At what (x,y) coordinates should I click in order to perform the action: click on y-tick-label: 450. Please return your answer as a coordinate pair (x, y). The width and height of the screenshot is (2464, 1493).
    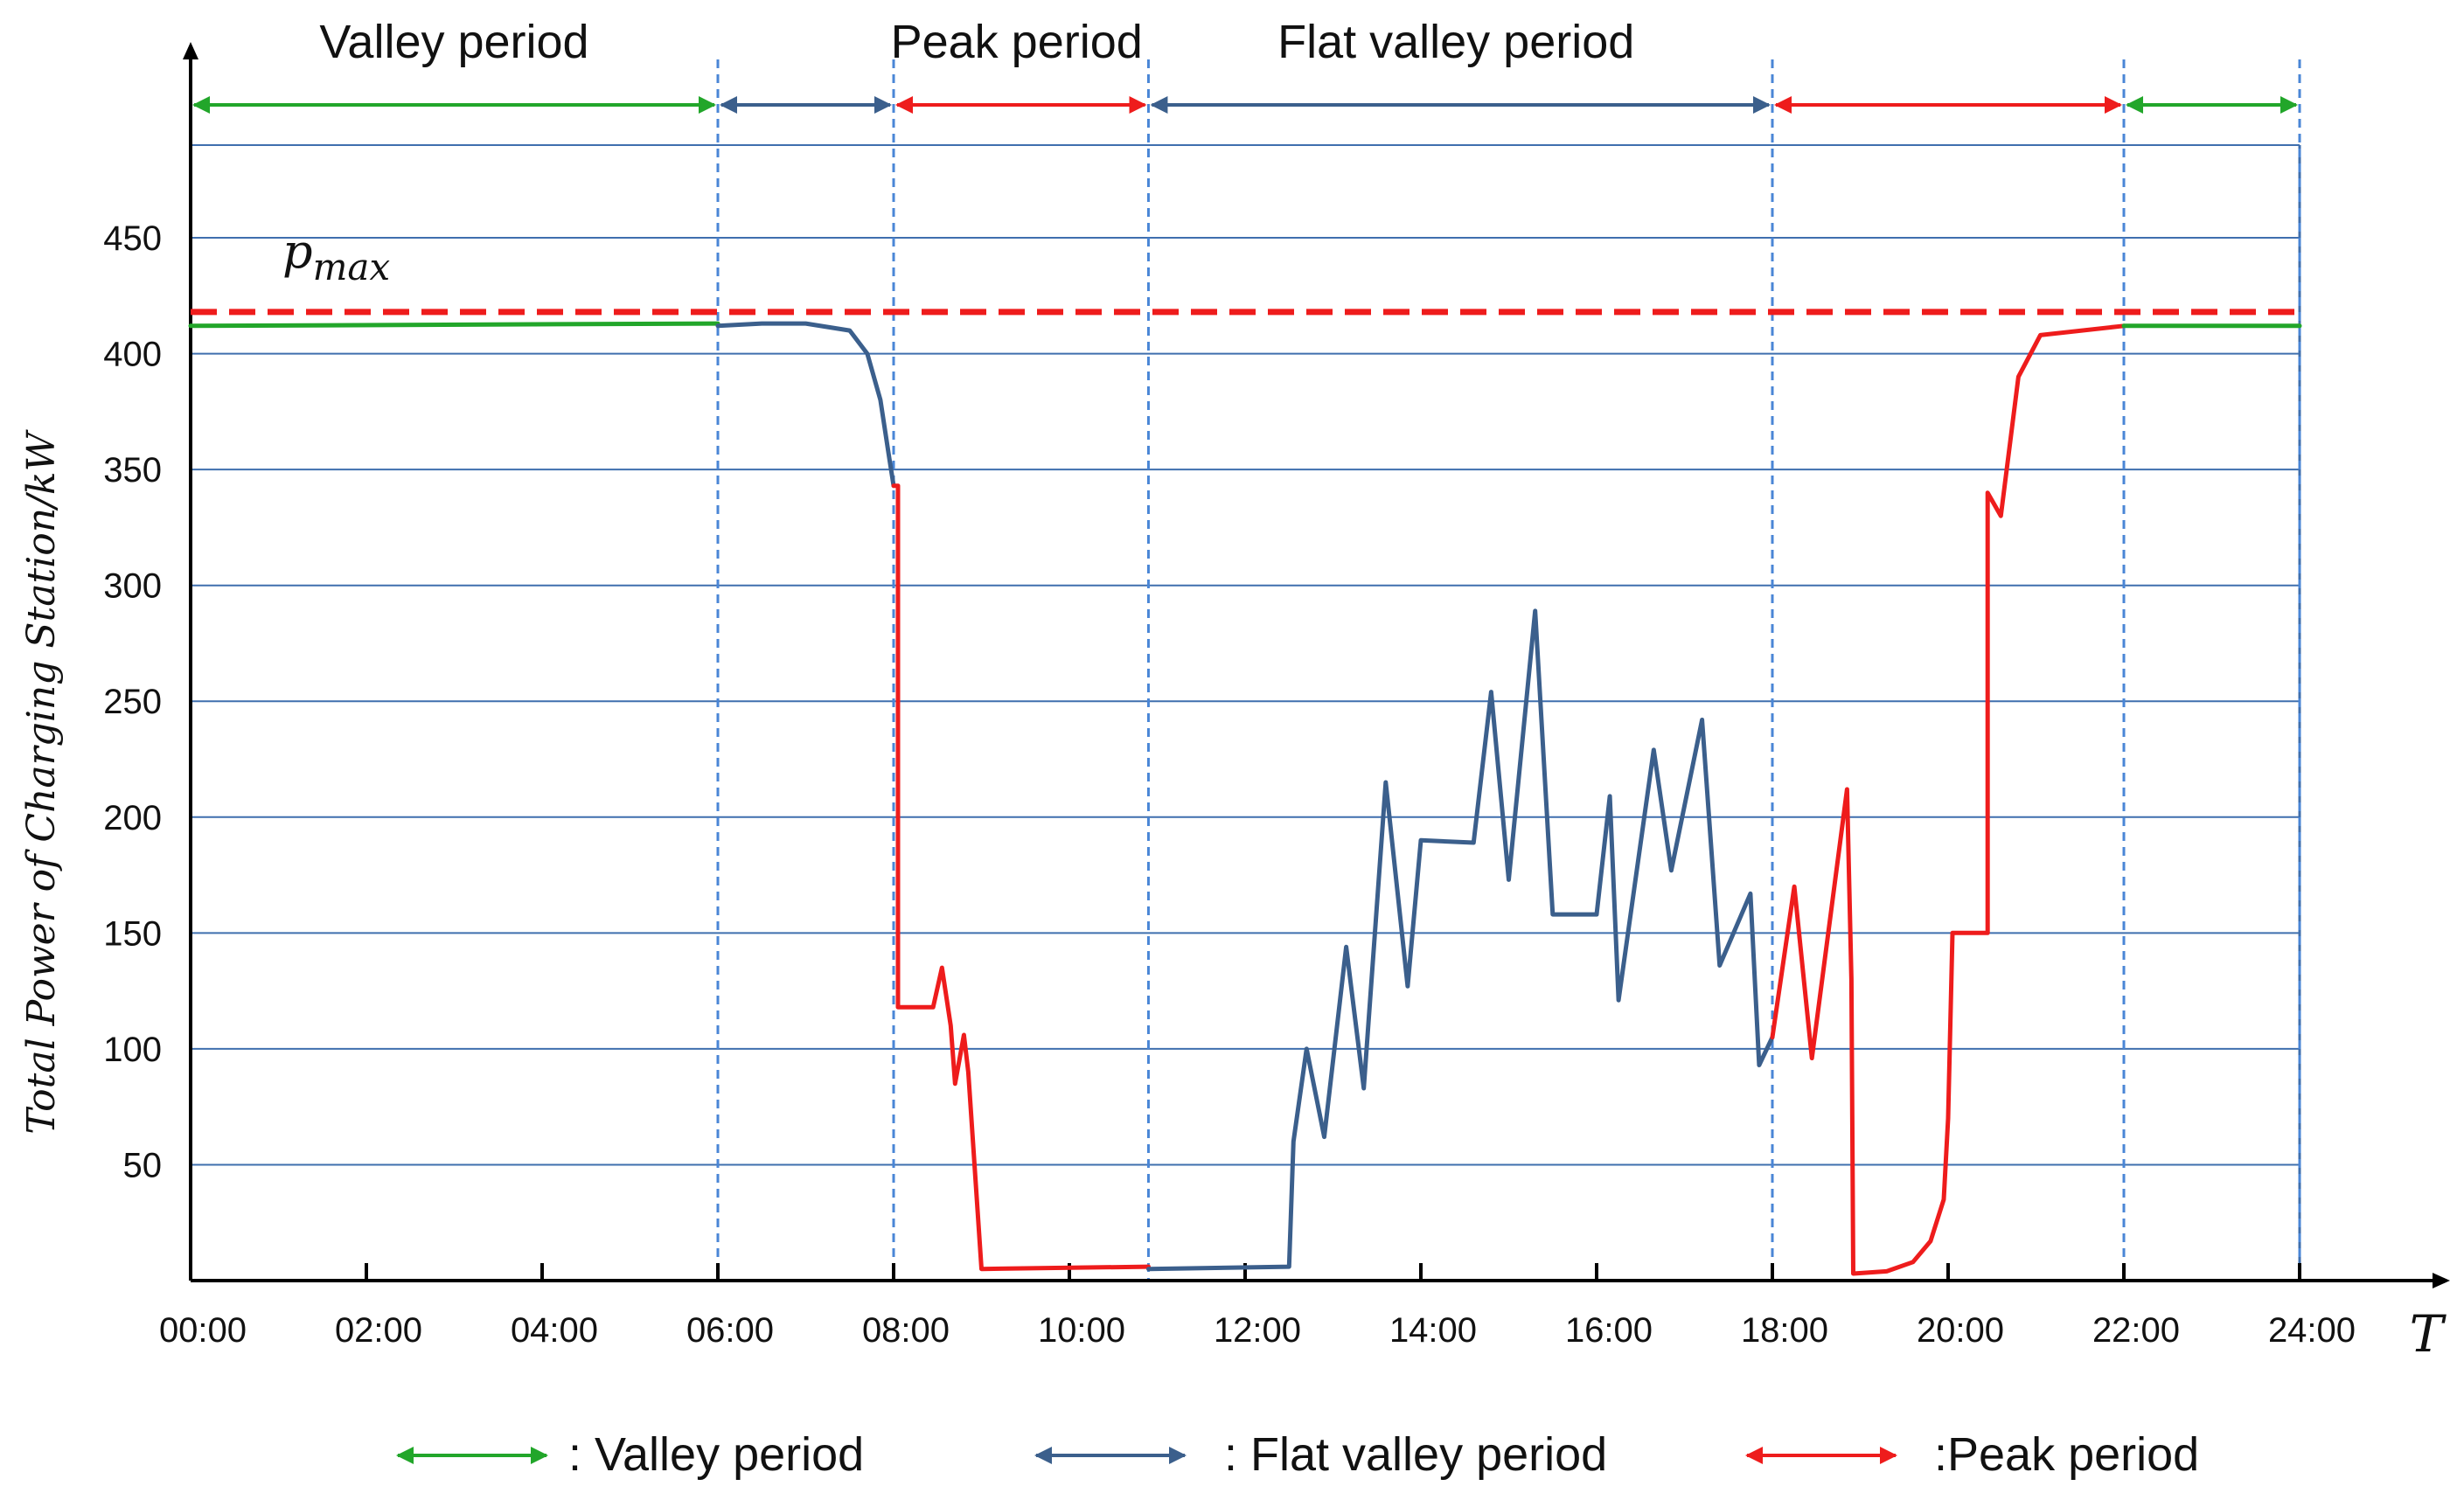
    Looking at the image, I should click on (132, 239).